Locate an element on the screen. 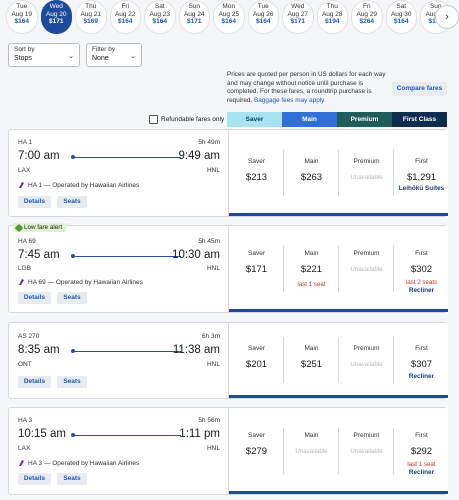  date-item: Tue Aug 26 $164 is located at coordinates (263, 17).